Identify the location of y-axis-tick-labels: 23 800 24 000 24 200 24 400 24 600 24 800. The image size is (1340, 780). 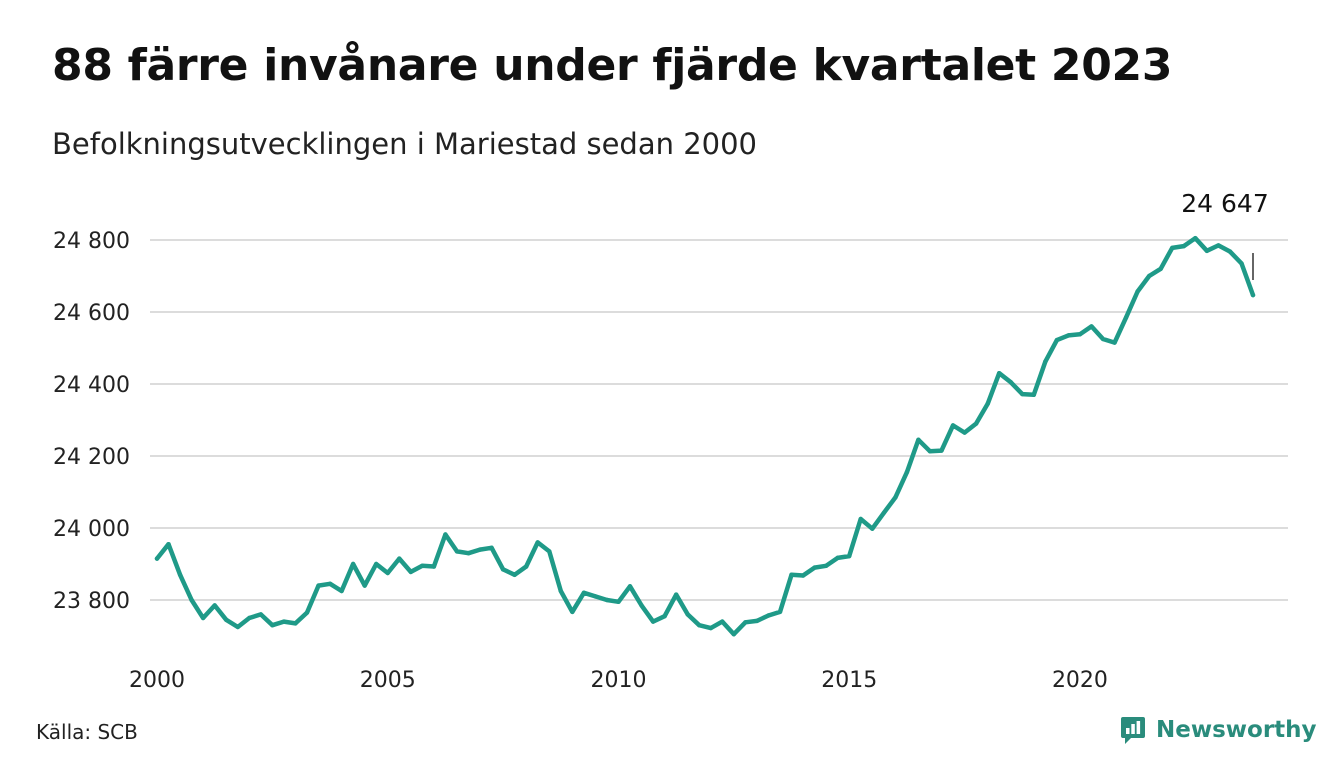
(91, 421).